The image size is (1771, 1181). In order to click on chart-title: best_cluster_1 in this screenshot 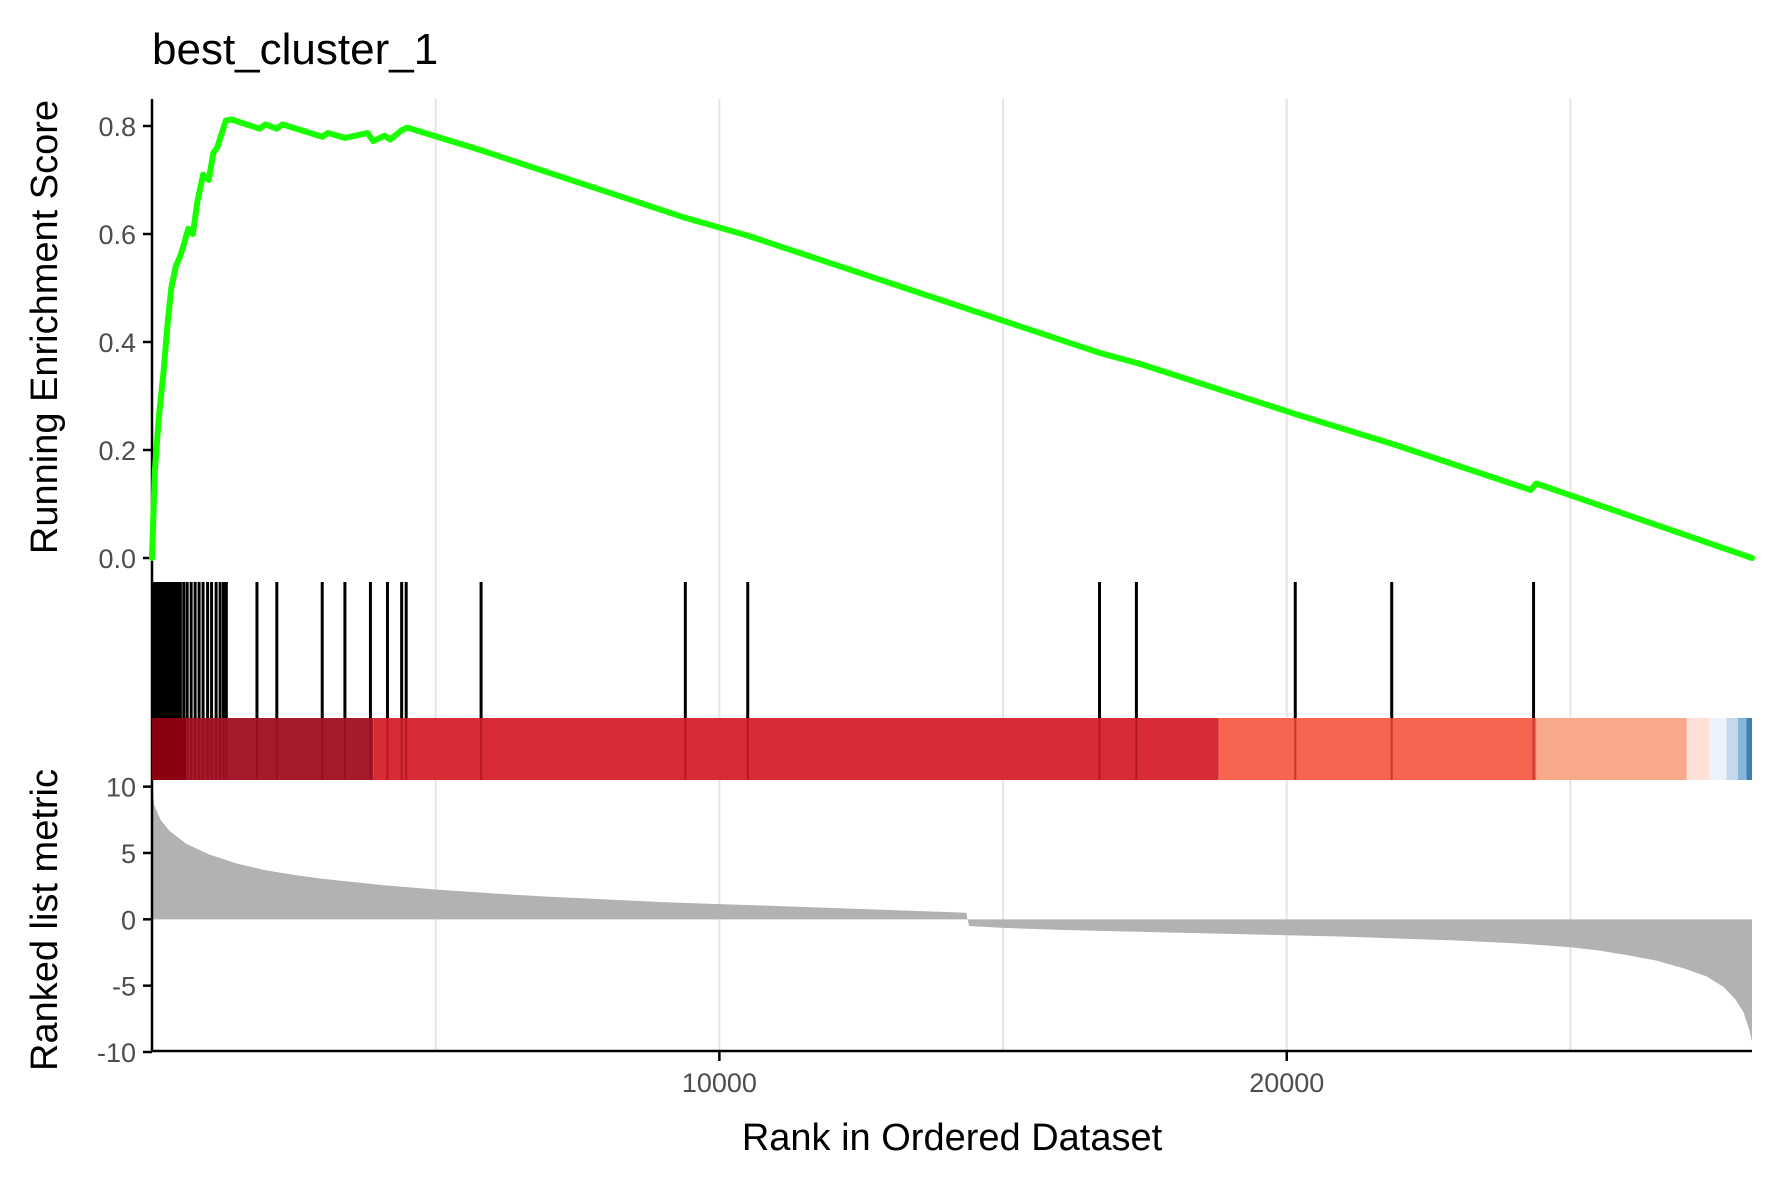, I will do `click(295, 49)`.